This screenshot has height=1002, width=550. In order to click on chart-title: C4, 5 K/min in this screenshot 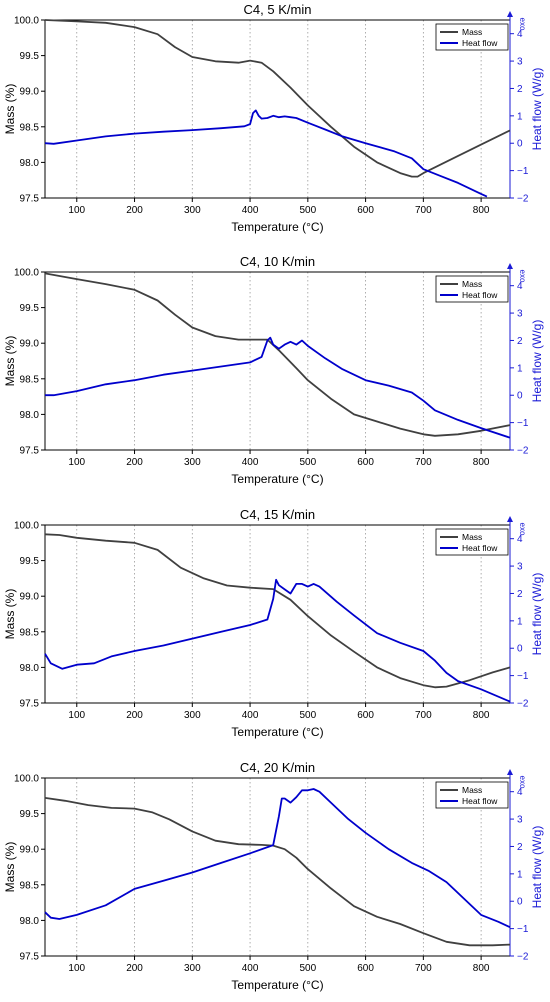, I will do `click(278, 9)`.